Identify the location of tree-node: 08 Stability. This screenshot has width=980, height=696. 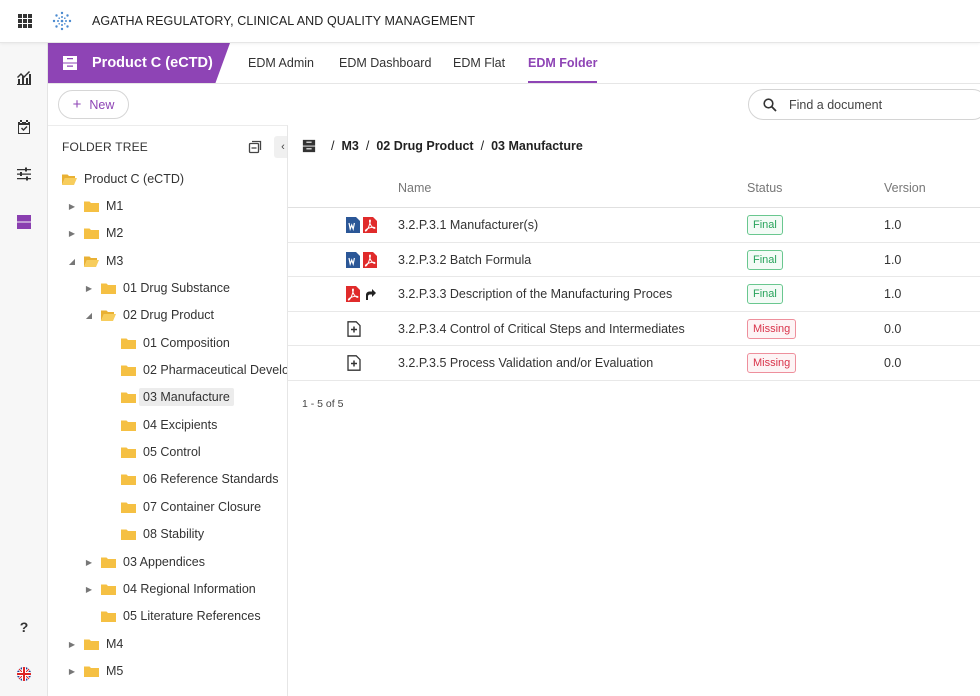
(153, 534).